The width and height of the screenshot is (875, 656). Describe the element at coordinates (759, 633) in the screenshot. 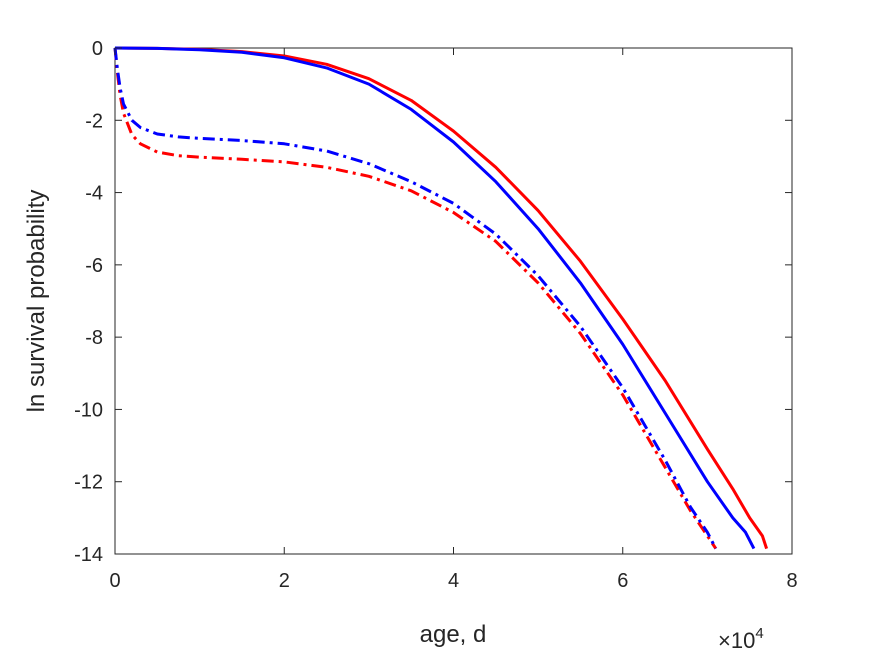

I see `x-exponent-power: 4` at that location.